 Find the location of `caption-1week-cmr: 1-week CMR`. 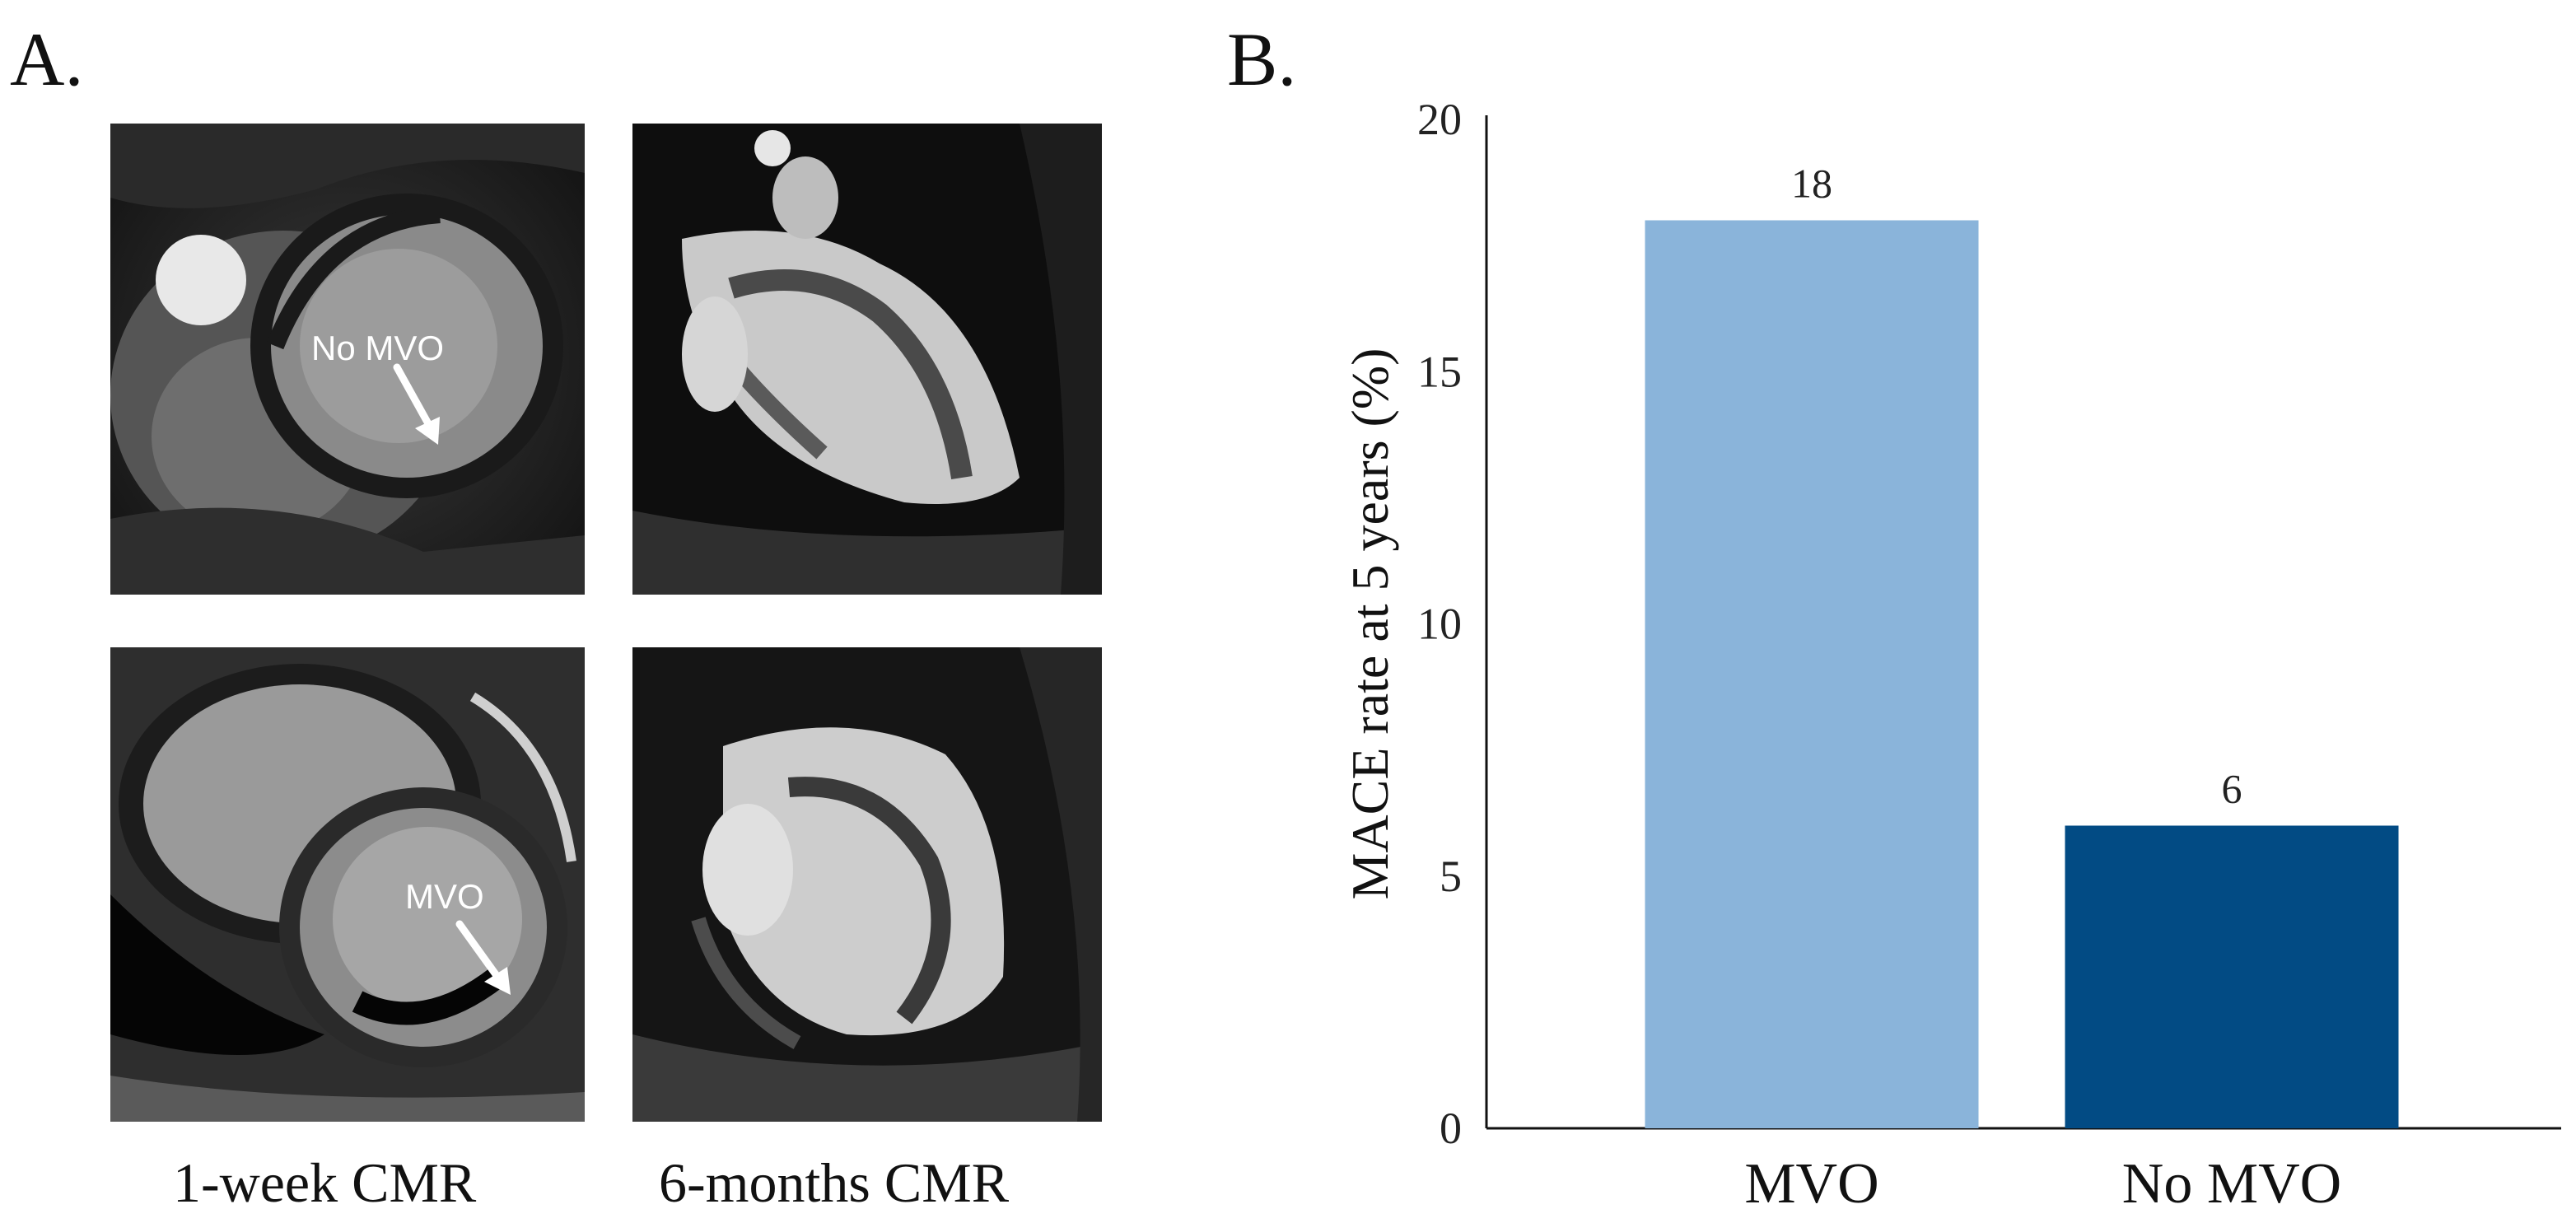

caption-1week-cmr: 1-week CMR is located at coordinates (325, 1182).